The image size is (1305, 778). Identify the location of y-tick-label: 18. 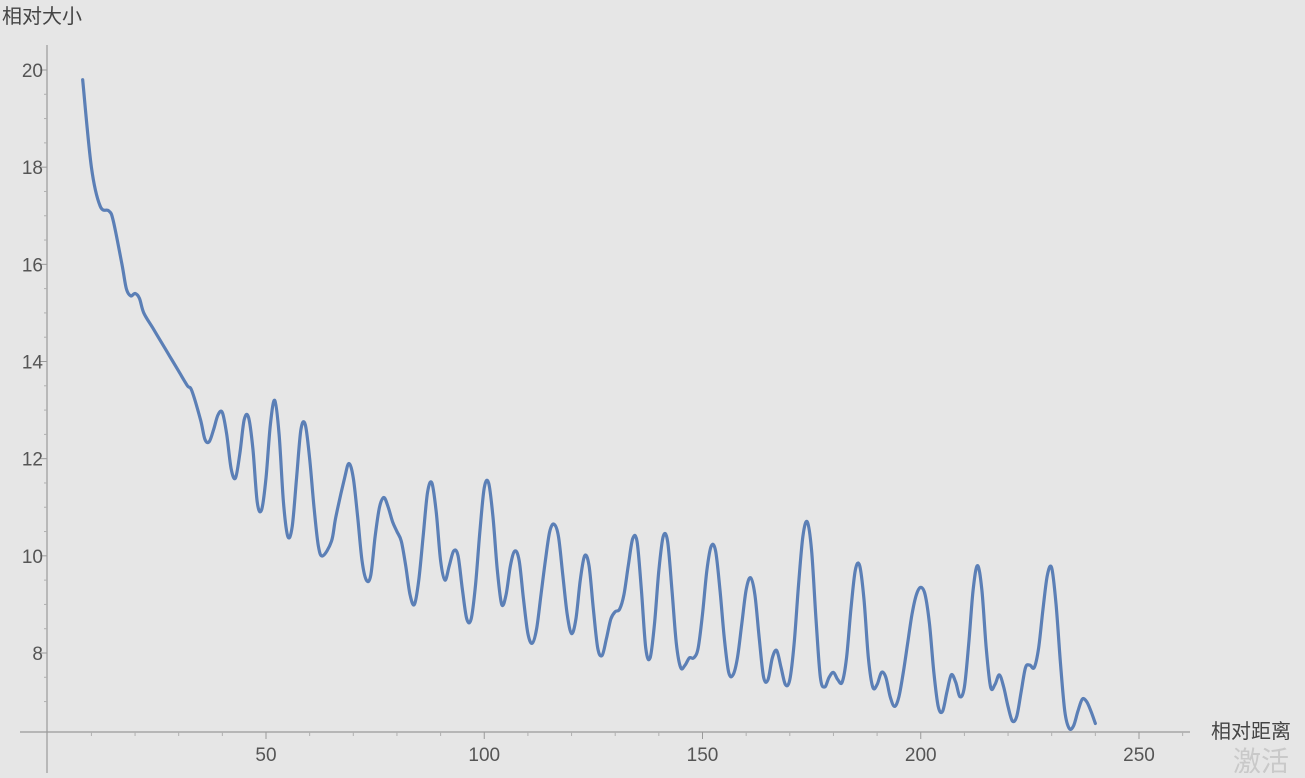
(32, 168).